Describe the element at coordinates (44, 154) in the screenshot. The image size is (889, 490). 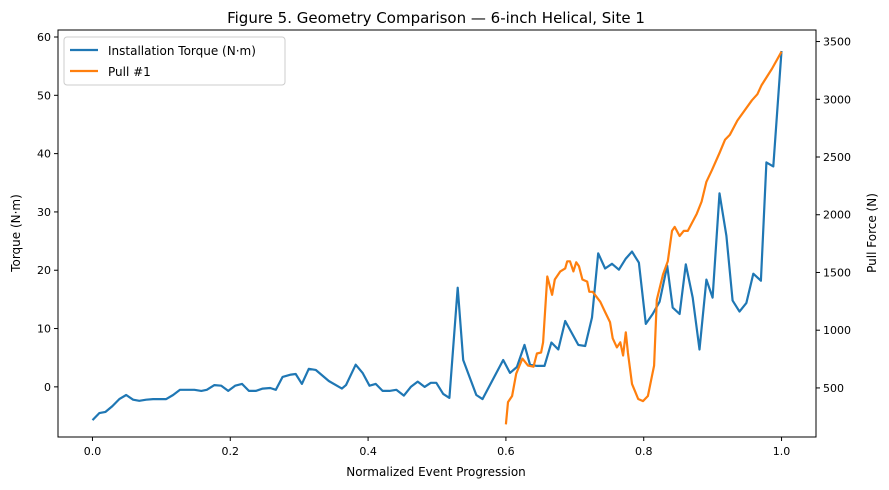
I see `y-left-tick-label: 40` at that location.